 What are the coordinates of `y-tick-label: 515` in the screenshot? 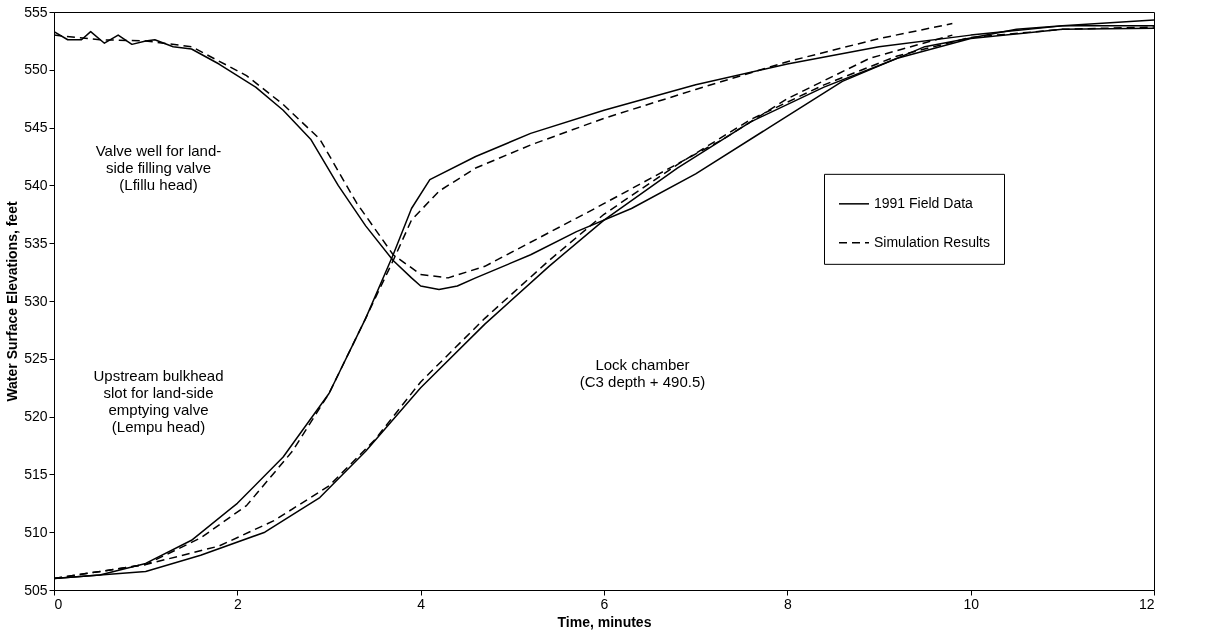 It's located at (36, 473).